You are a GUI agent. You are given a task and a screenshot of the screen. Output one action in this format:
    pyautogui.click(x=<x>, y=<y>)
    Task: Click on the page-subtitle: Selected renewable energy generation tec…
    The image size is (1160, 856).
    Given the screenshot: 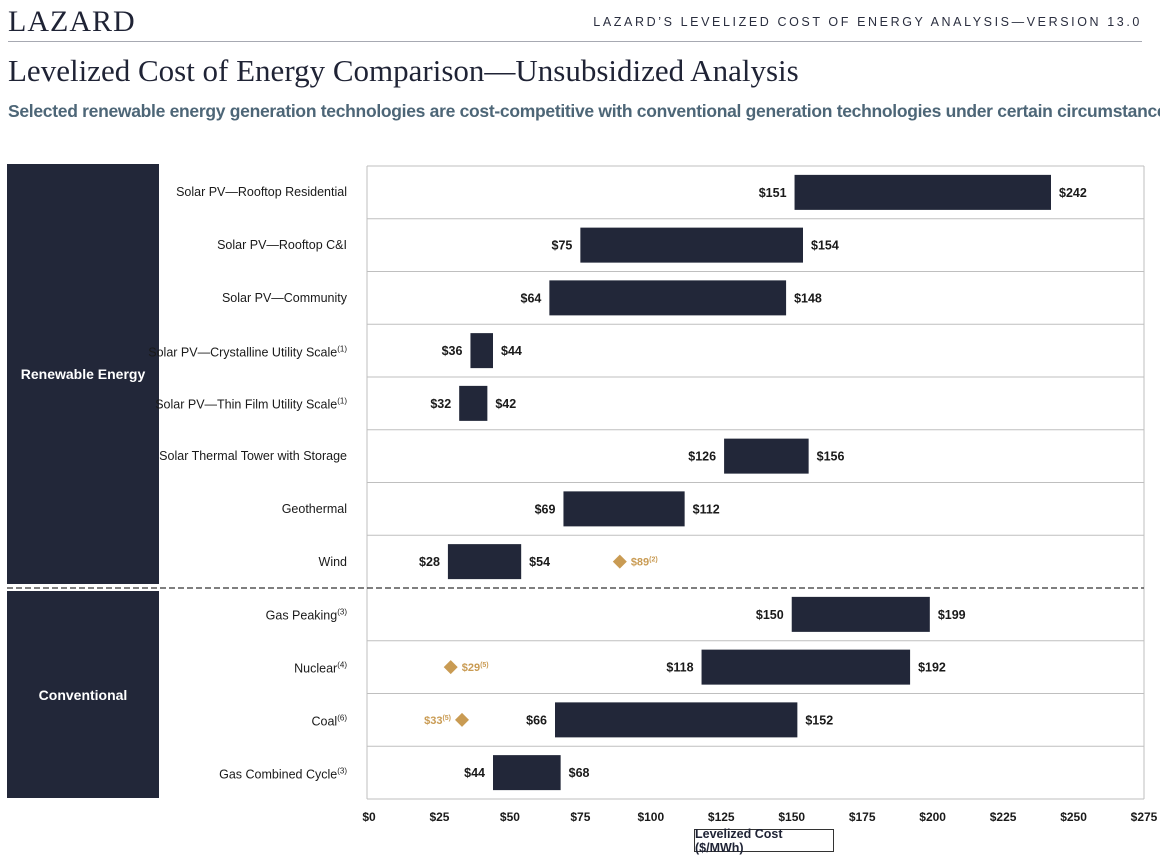 What is the action you would take?
    pyautogui.click(x=584, y=111)
    